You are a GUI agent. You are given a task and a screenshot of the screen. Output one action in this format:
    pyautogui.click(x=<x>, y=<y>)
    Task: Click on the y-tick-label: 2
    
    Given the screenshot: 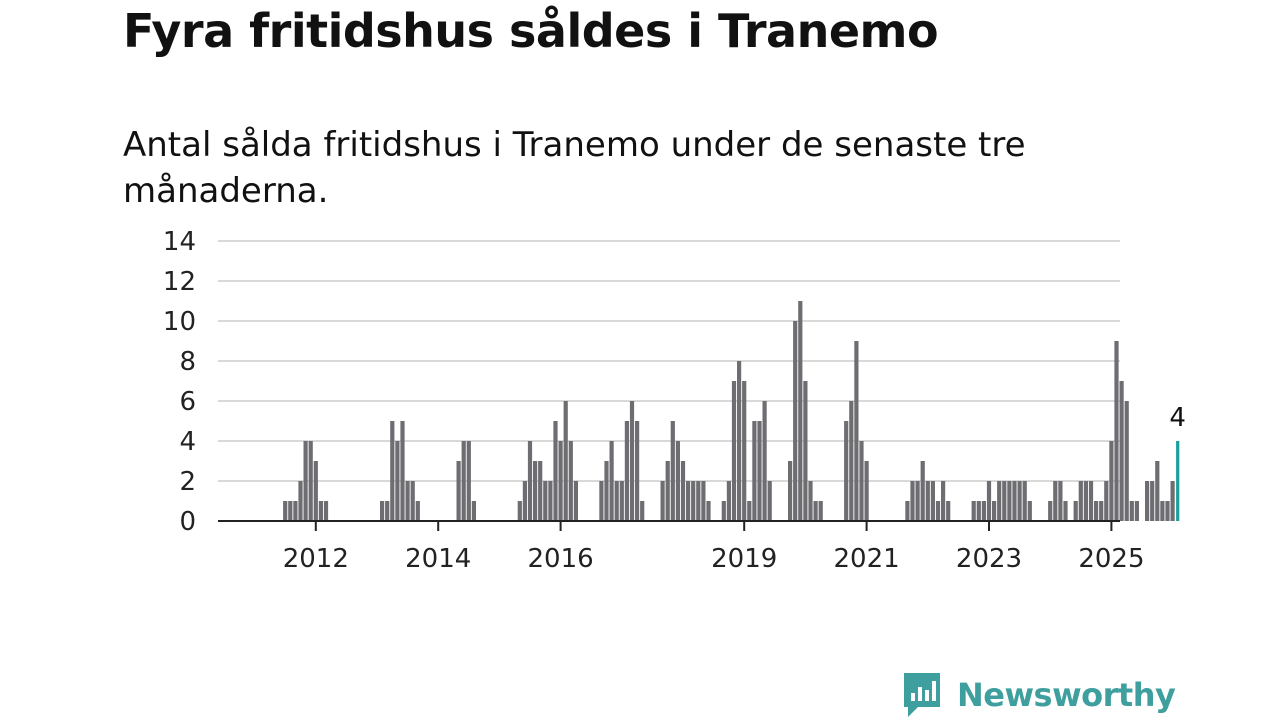 What is the action you would take?
    pyautogui.click(x=187, y=482)
    